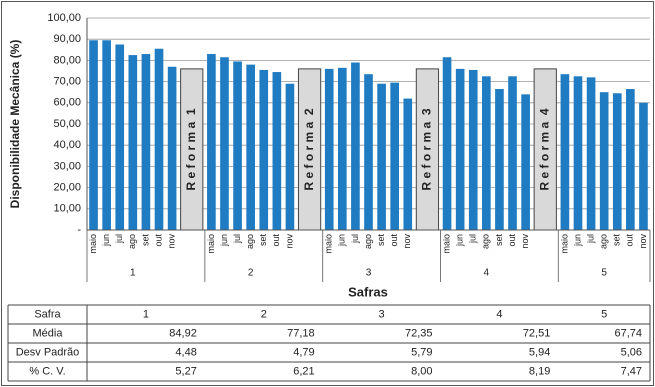 This screenshot has width=655, height=387. Describe the element at coordinates (427, 149) in the screenshot. I see `annotation: R e f o r m a 3` at that location.